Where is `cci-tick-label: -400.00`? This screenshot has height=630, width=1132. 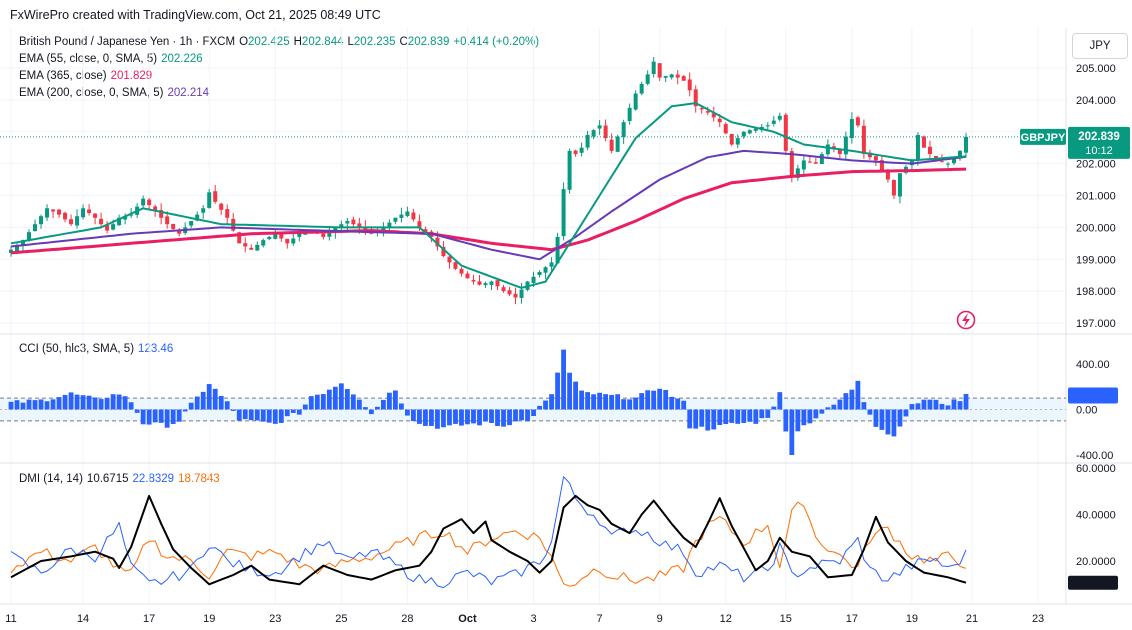
cci-tick-label: -400.00 is located at coordinates (1094, 456).